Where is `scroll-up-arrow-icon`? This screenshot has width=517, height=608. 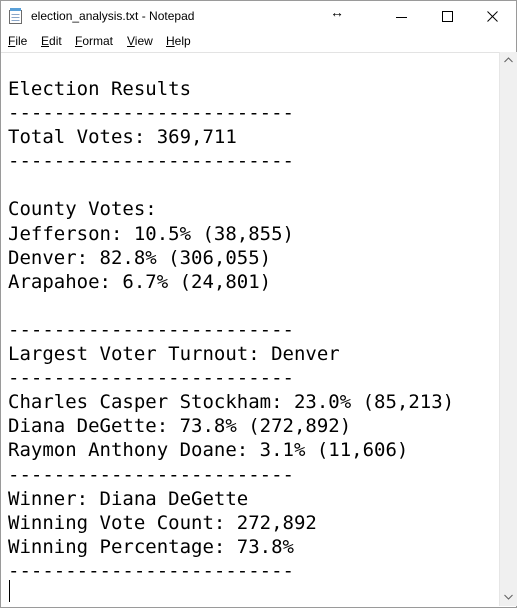 scroll-up-arrow-icon is located at coordinates (508, 60).